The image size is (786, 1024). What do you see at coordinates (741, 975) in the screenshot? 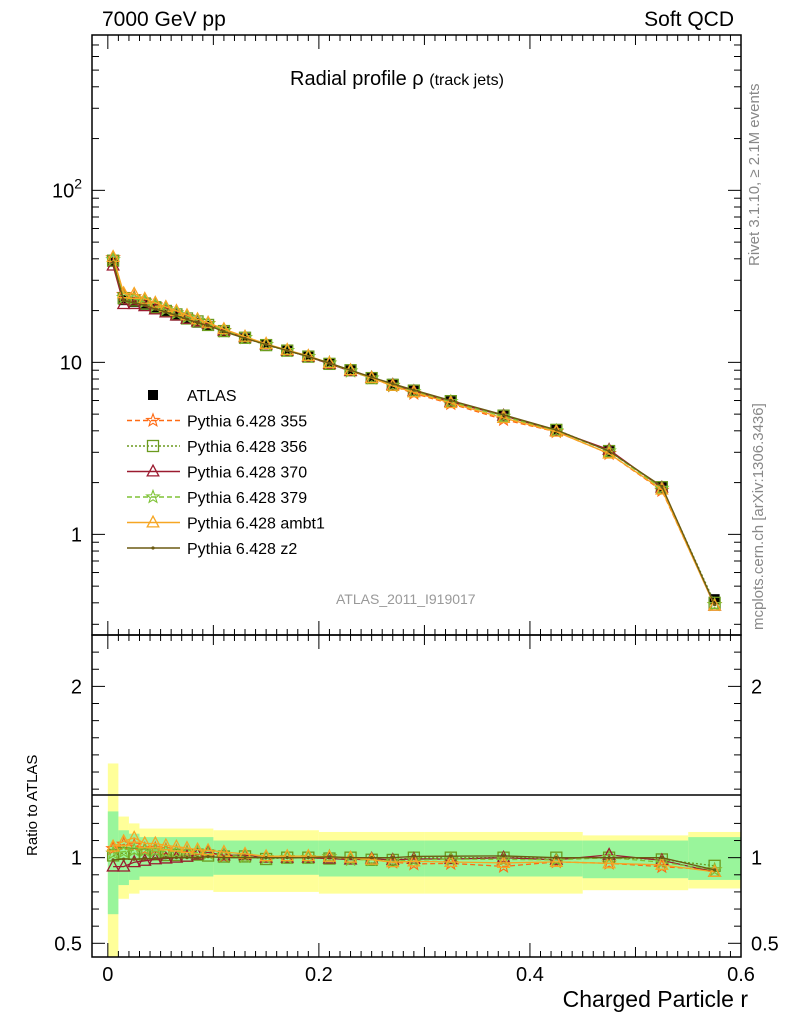
I see `x-tick-label: 0.6` at bounding box center [741, 975].